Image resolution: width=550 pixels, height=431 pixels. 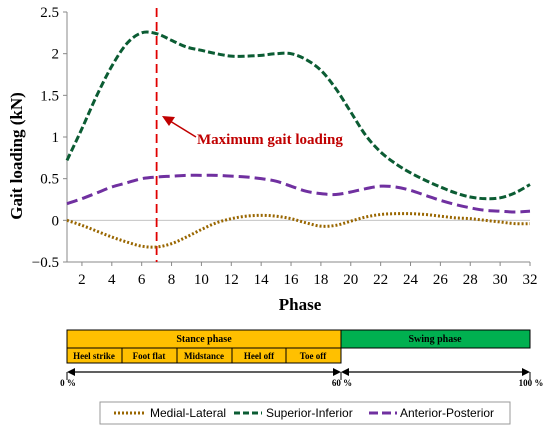 What do you see at coordinates (411, 280) in the screenshot?
I see `x-tick-label: 24` at bounding box center [411, 280].